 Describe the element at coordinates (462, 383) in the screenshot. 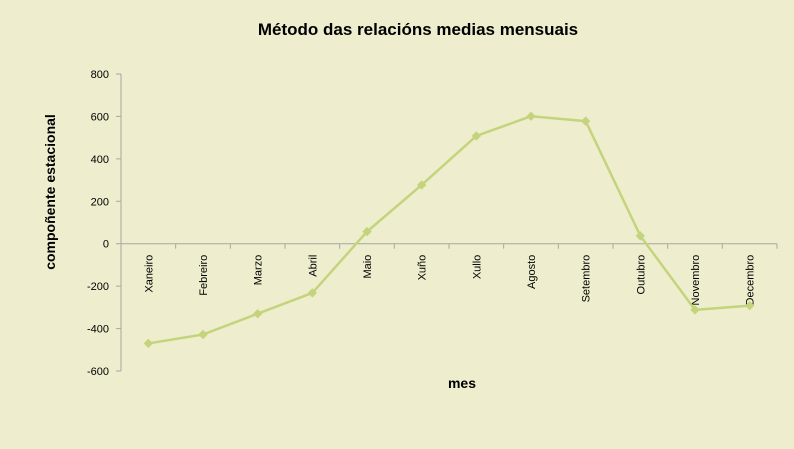

I see `x-axis-title: mes` at that location.